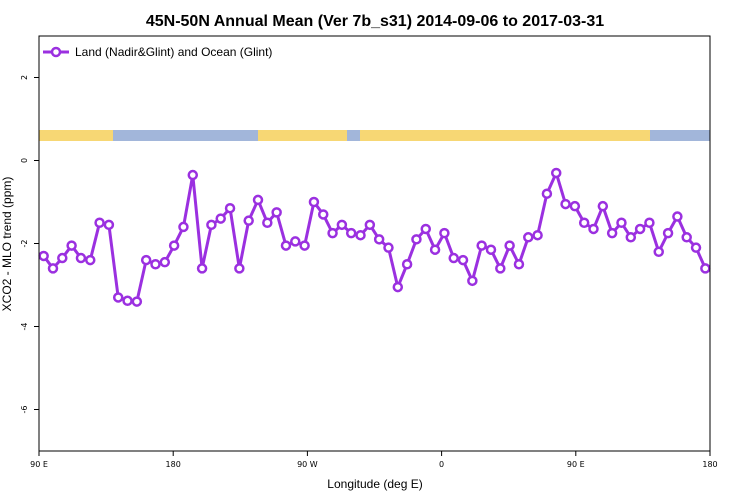 Image resolution: width=750 pixels, height=500 pixels. I want to click on x-tick-label: 0, so click(441, 464).